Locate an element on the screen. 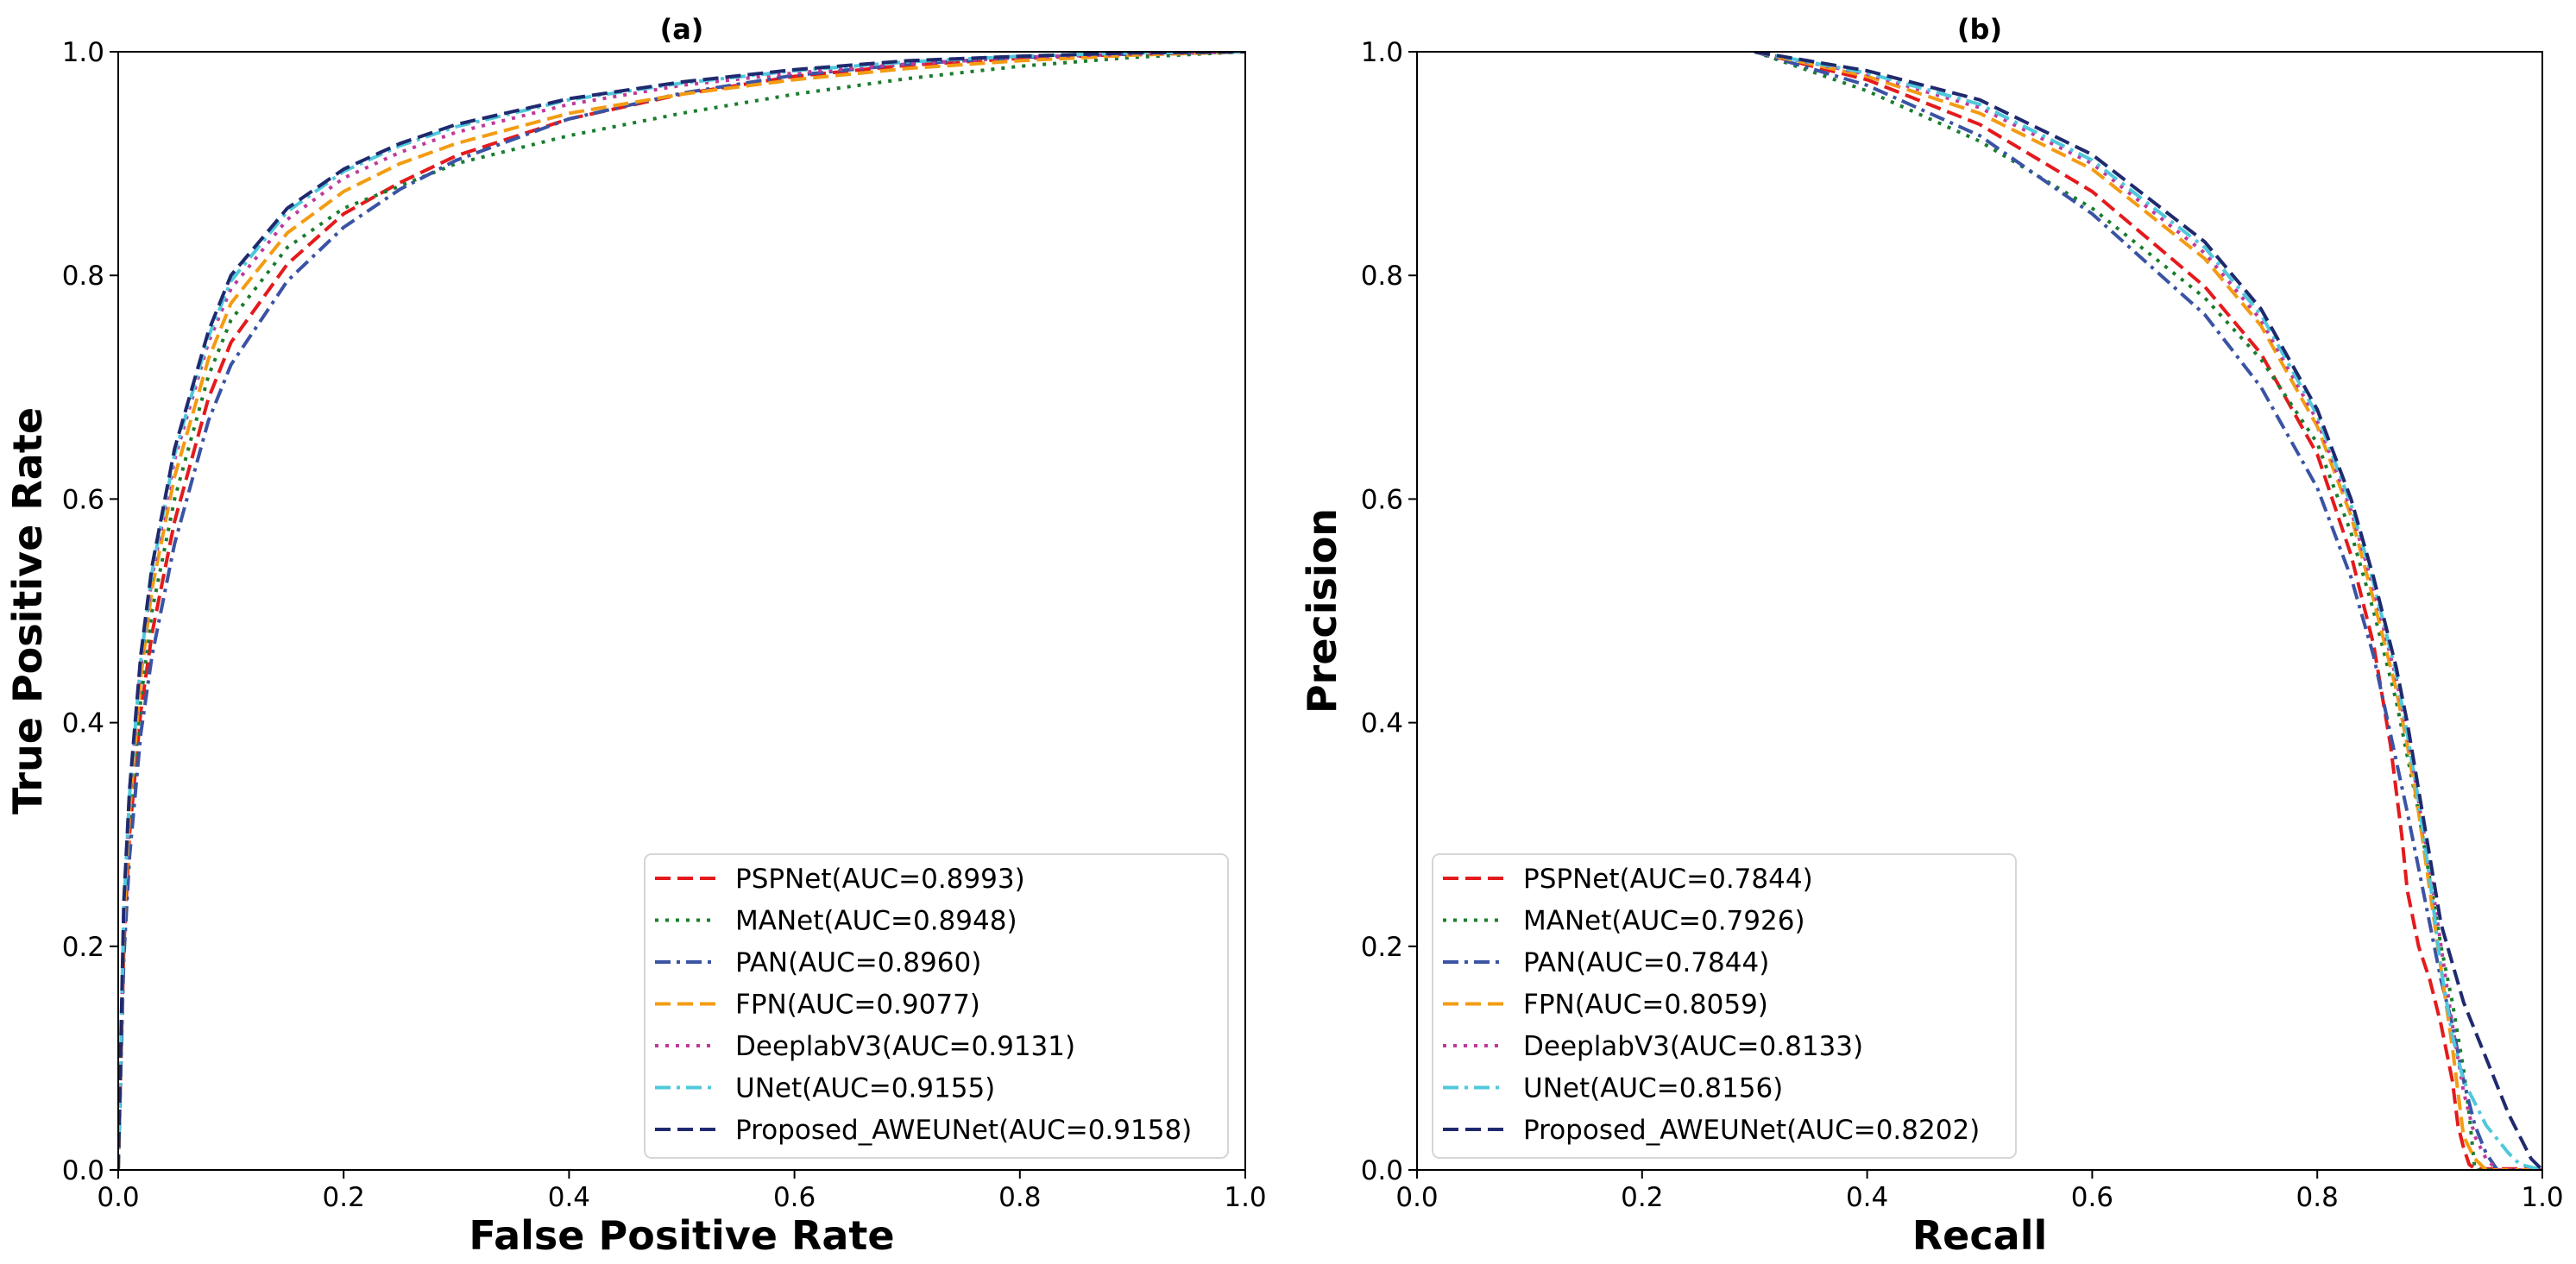 This screenshot has height=1264, width=2576. panel-a-legend-box is located at coordinates (937, 1006).